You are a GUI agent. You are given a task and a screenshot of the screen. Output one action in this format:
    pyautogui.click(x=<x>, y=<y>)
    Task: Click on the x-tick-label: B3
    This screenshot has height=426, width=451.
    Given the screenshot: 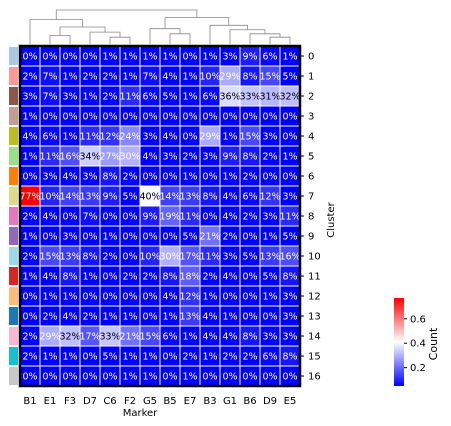 What is the action you would take?
    pyautogui.click(x=209, y=401)
    